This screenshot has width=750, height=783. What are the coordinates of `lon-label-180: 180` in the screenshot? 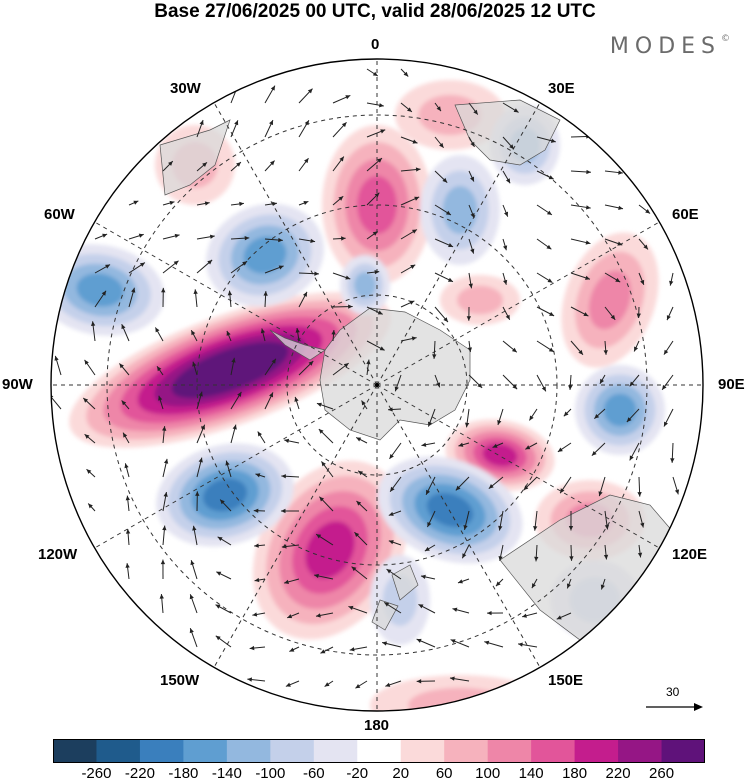 It's located at (377, 725).